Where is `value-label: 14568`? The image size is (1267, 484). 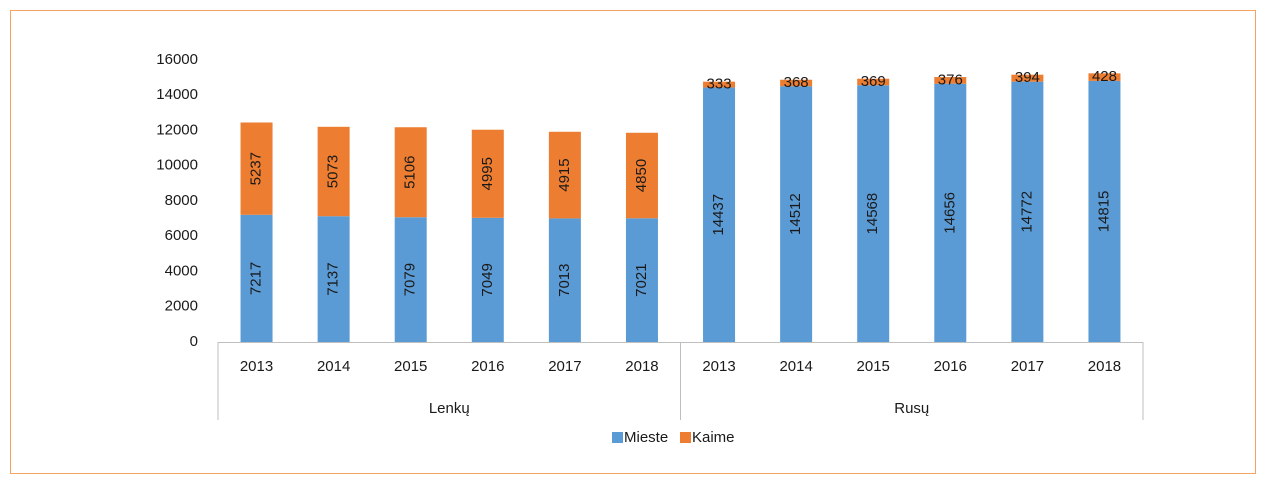
value-label: 14568 is located at coordinates (872, 214).